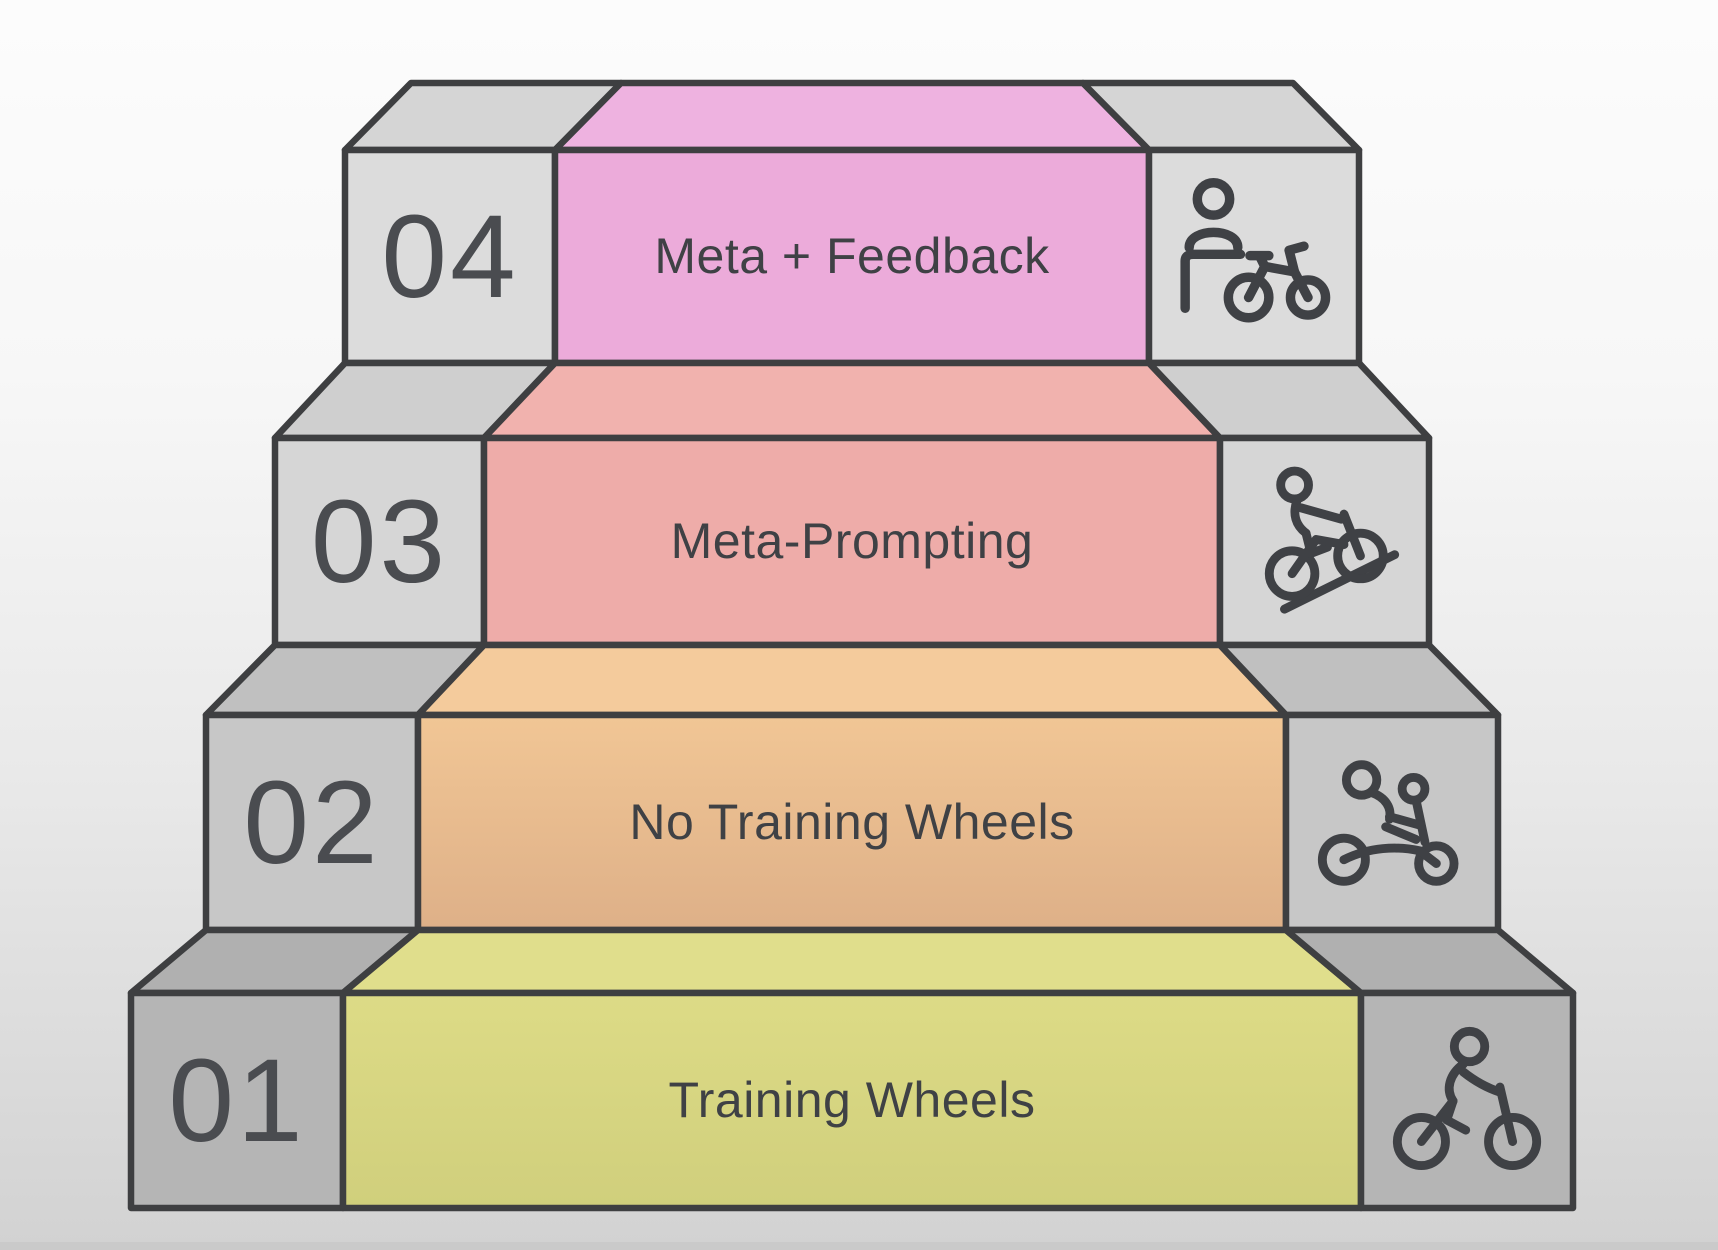 Image resolution: width=1718 pixels, height=1250 pixels. Describe the element at coordinates (852, 1100) in the screenshot. I see `step-01-label: Training Wheels` at that location.